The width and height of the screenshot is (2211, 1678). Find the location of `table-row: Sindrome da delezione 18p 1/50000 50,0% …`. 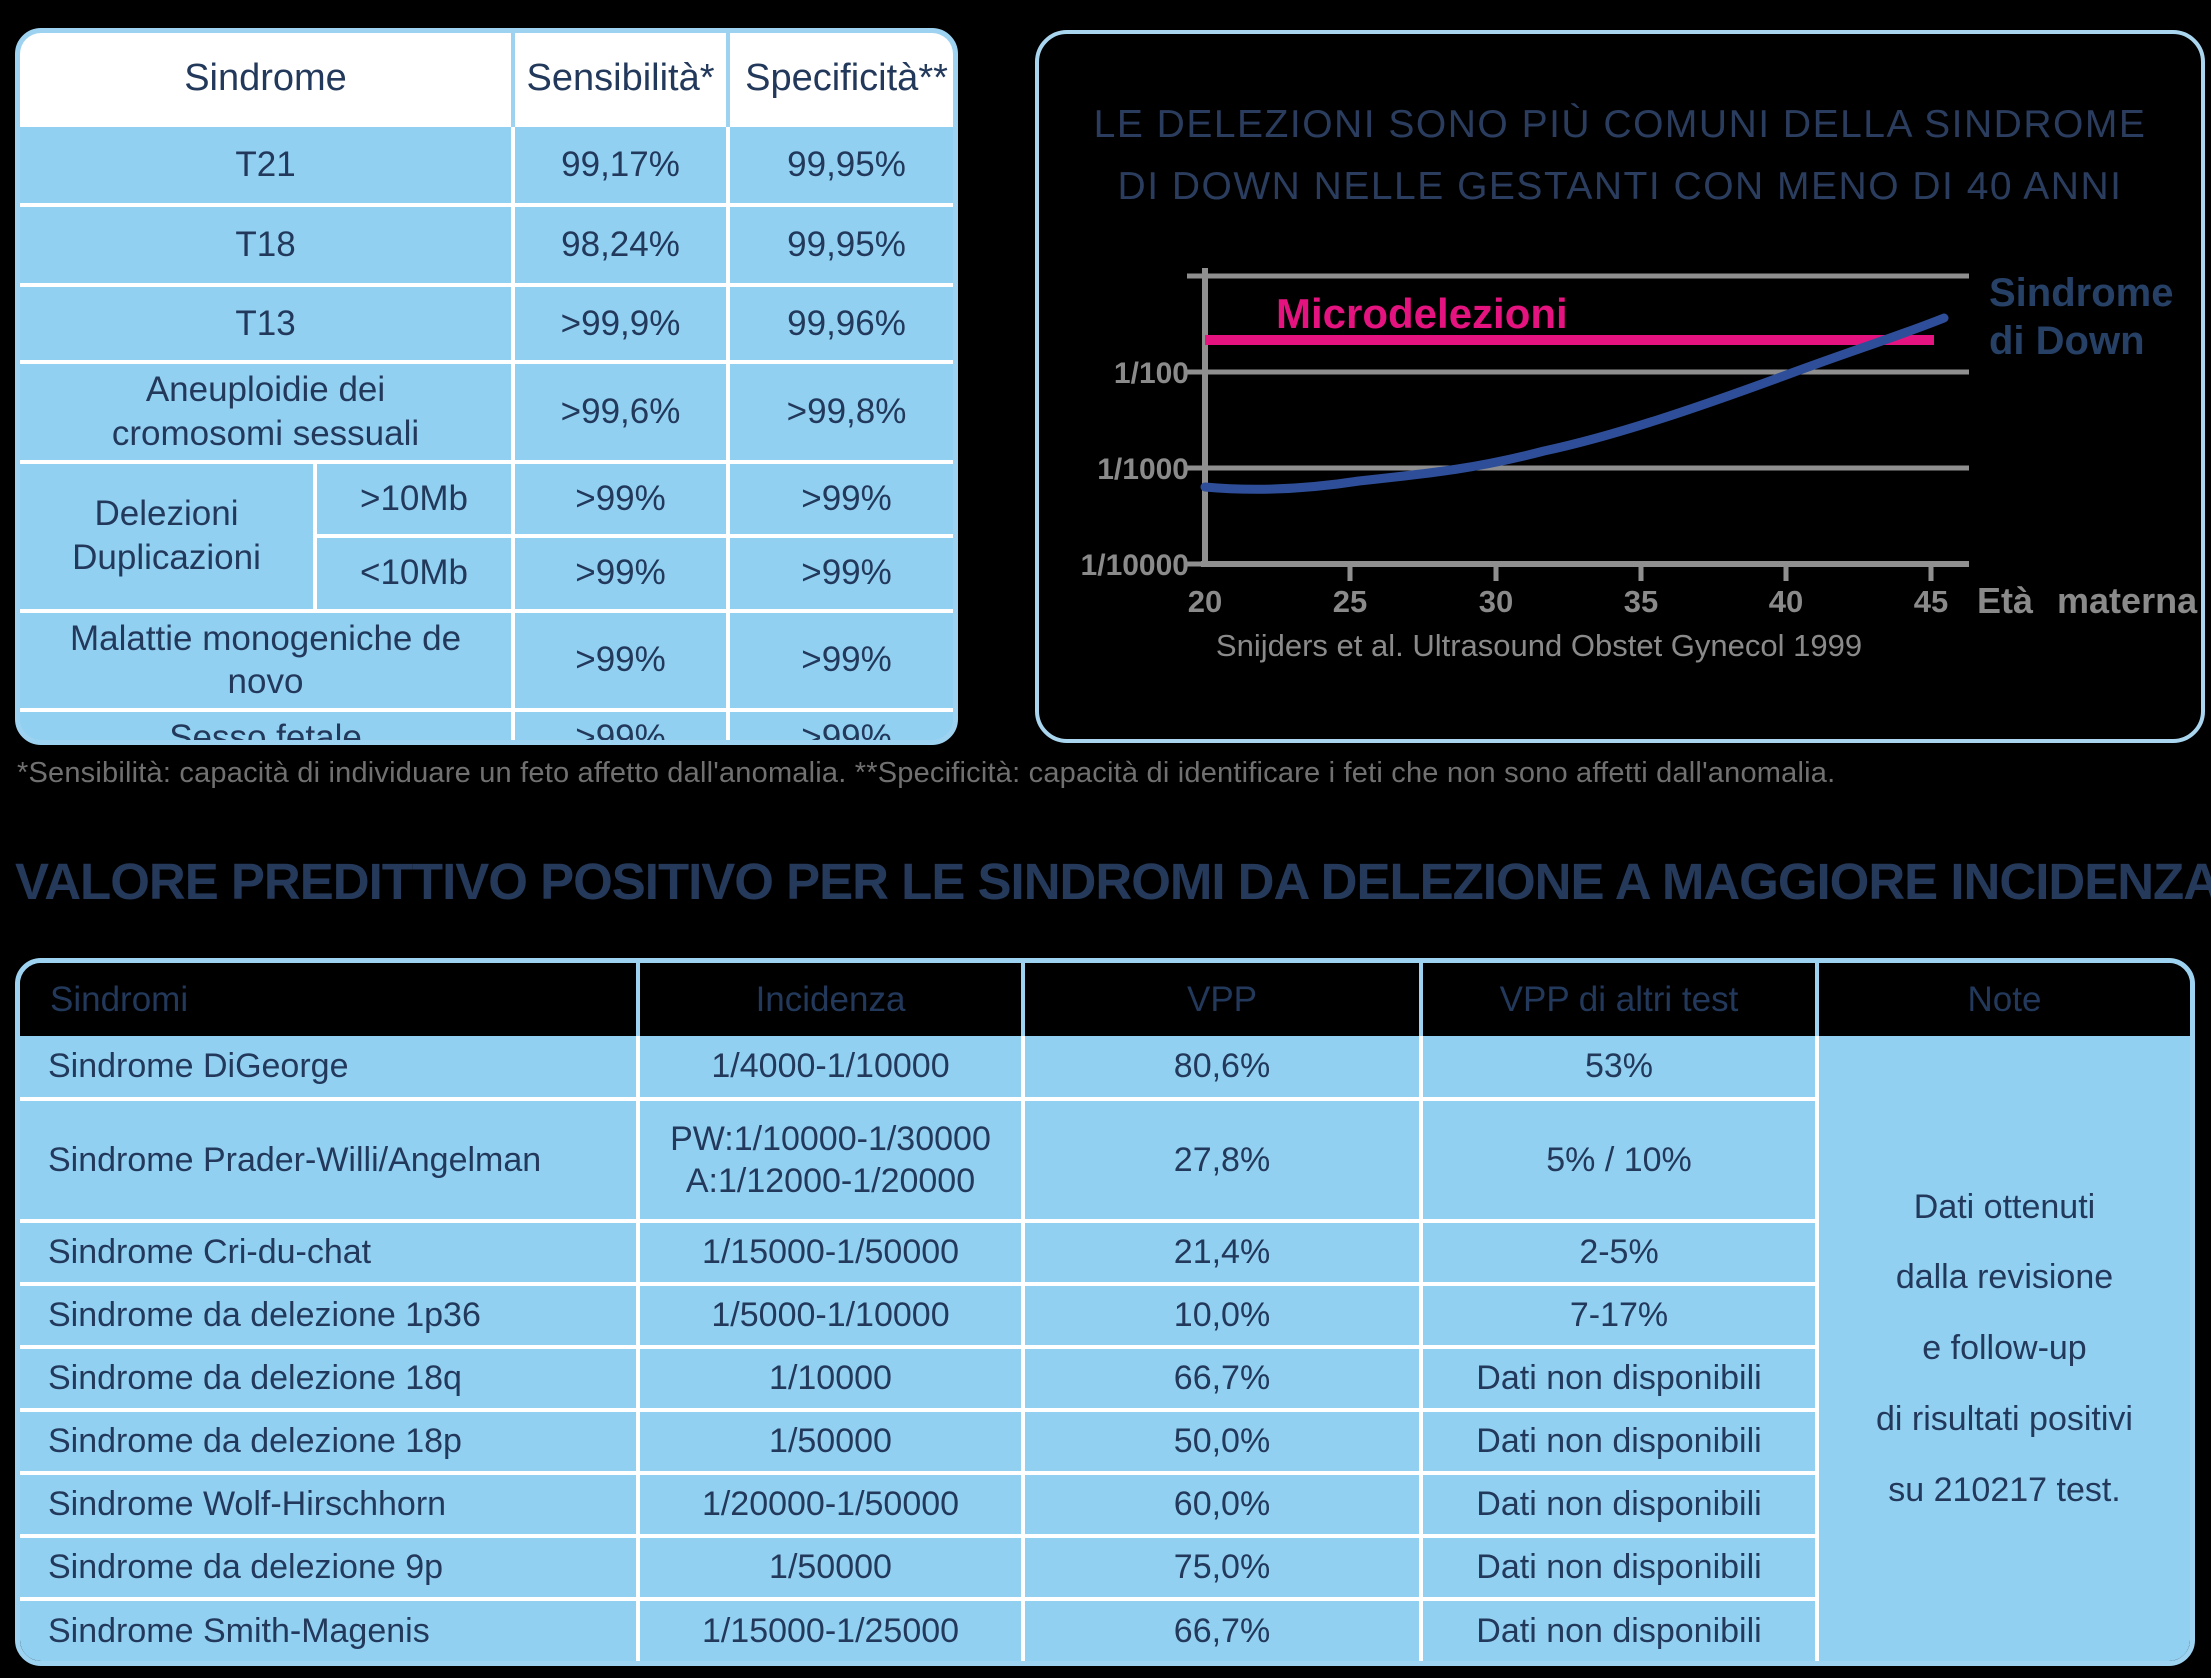

table-row: Sindrome da delezione 18p 1/50000 50,0% … is located at coordinates (1105, 1440).